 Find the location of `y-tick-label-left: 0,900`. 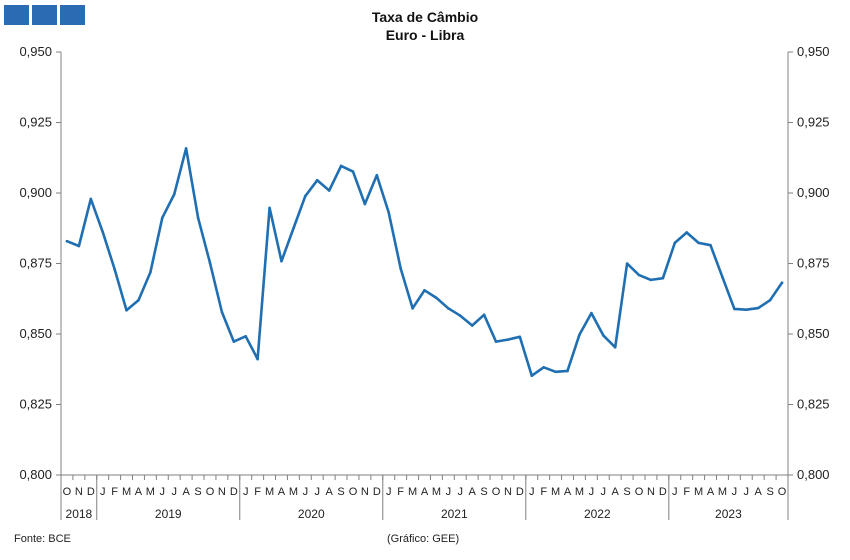

y-tick-label-left: 0,900 is located at coordinates (35, 192).